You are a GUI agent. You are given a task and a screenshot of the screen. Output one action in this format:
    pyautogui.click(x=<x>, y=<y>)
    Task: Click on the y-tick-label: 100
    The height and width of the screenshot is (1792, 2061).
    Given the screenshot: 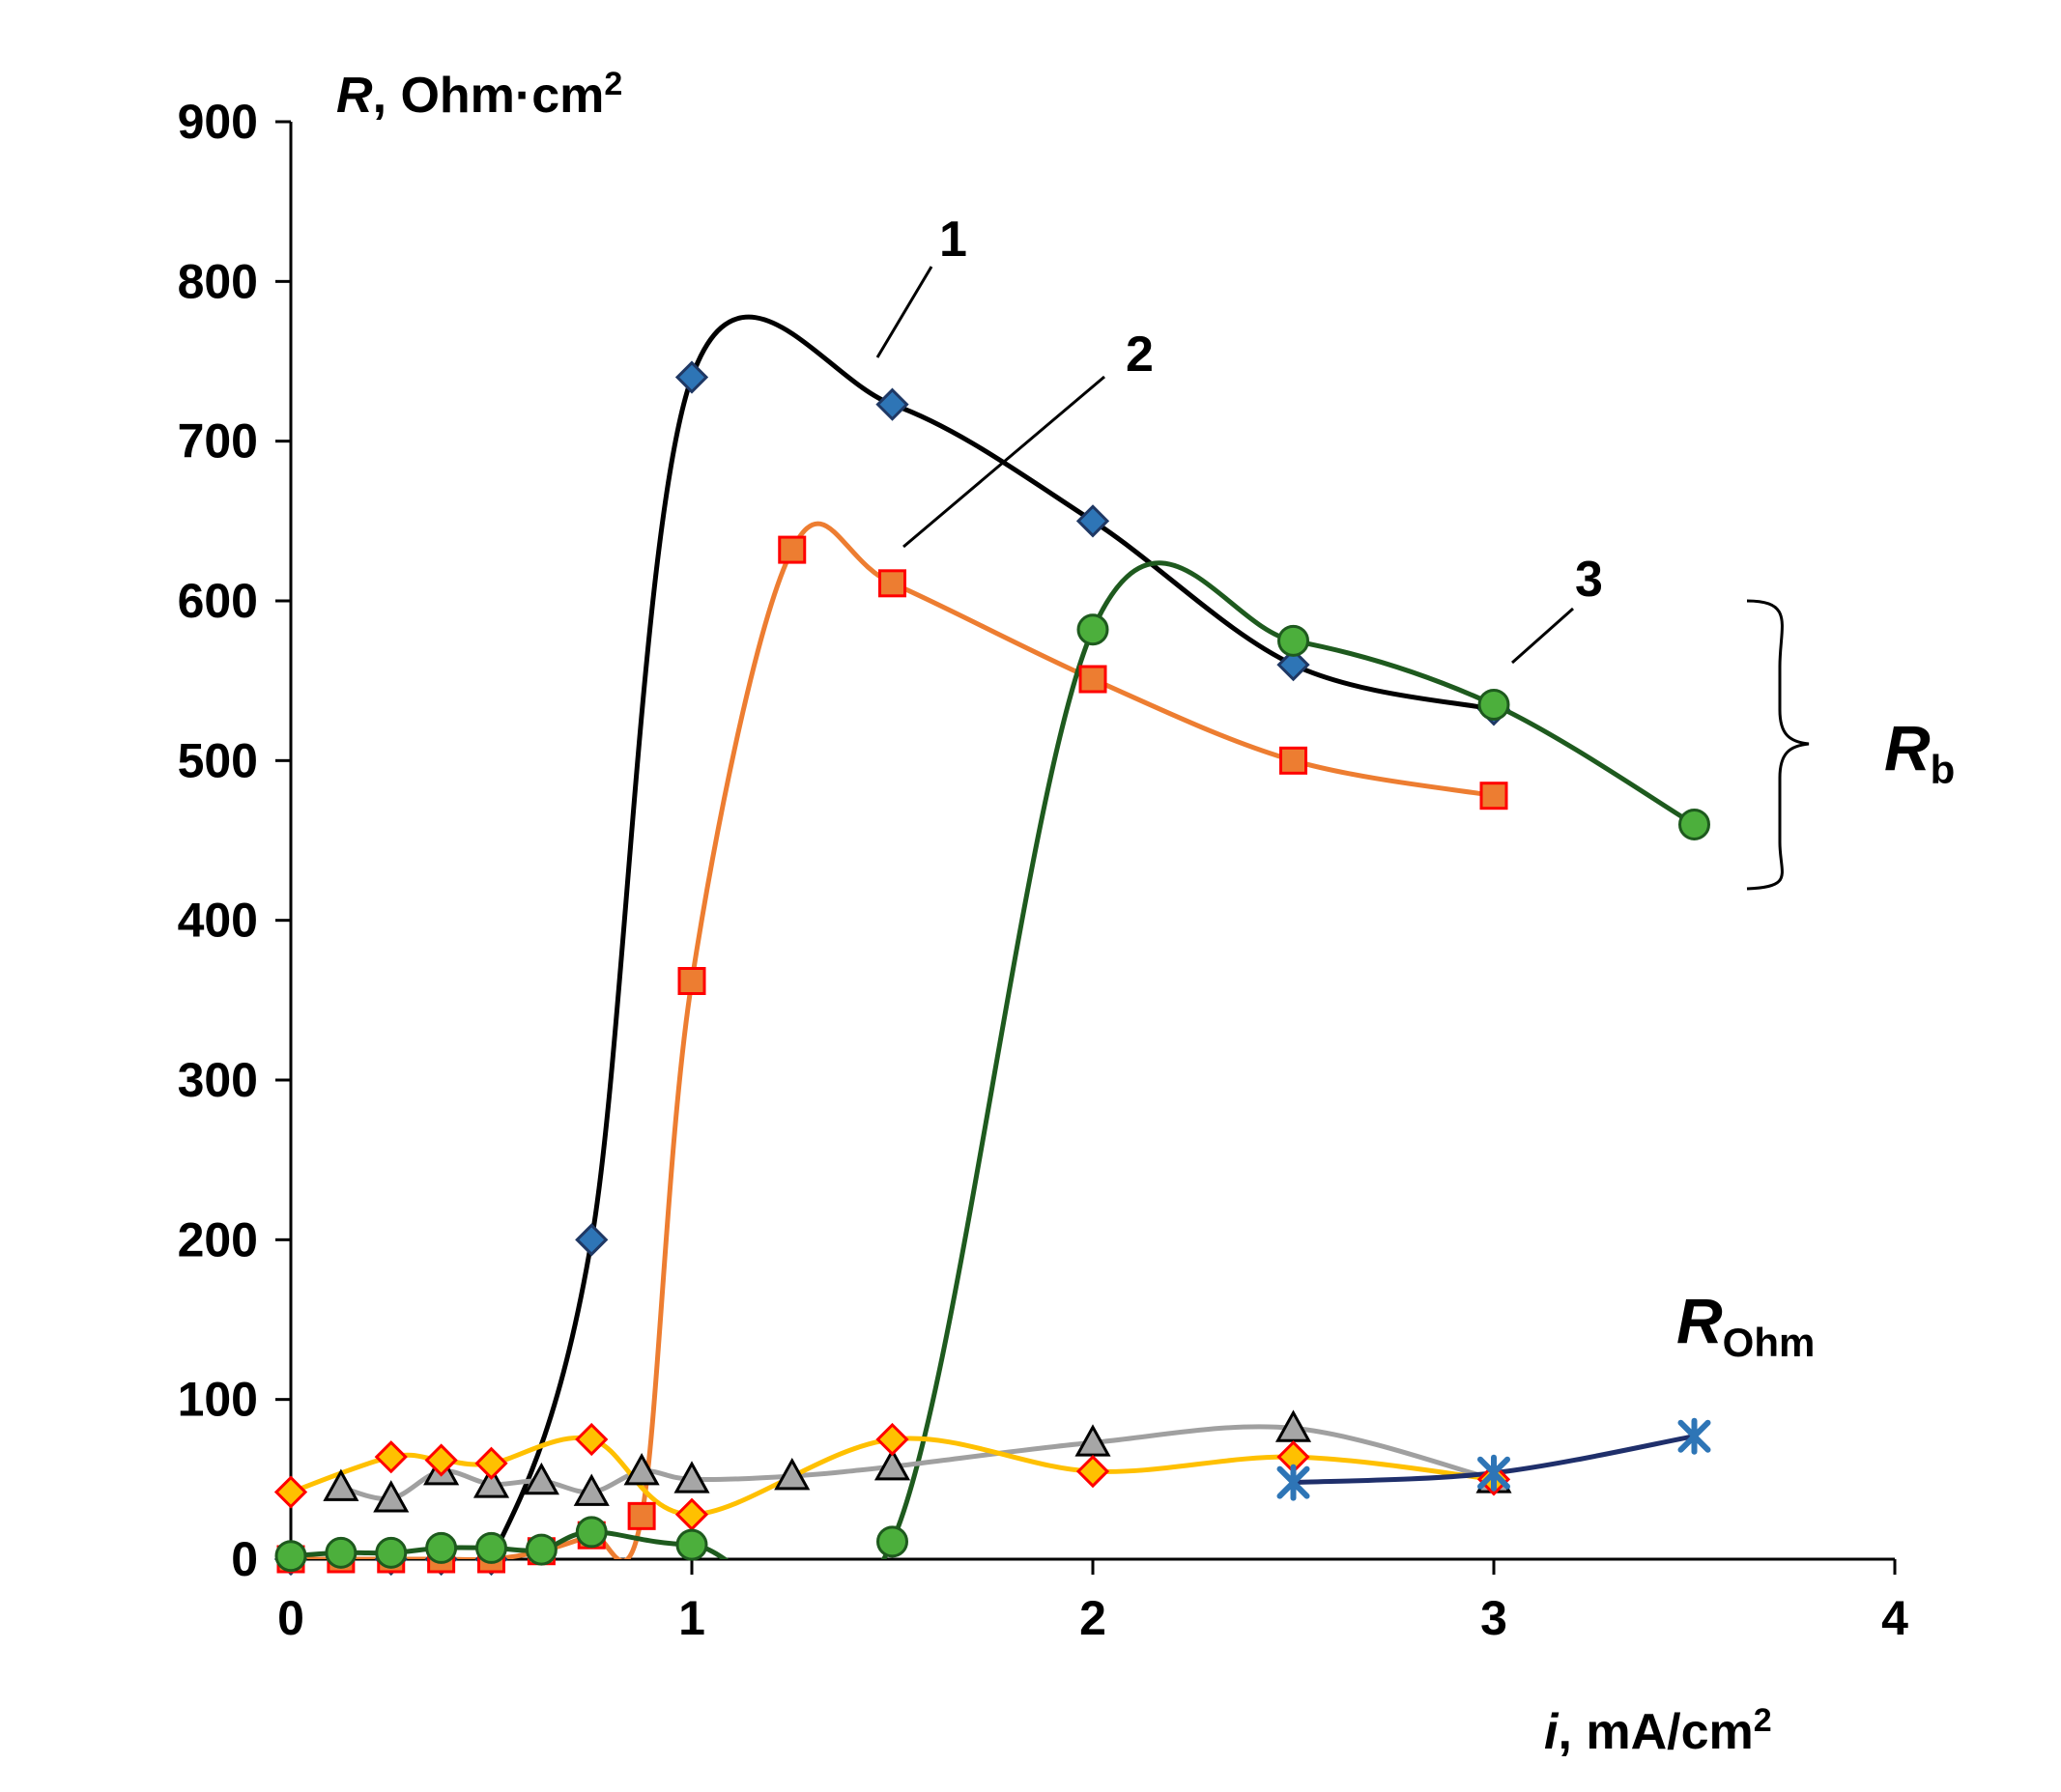 What is the action you would take?
    pyautogui.click(x=218, y=1400)
    